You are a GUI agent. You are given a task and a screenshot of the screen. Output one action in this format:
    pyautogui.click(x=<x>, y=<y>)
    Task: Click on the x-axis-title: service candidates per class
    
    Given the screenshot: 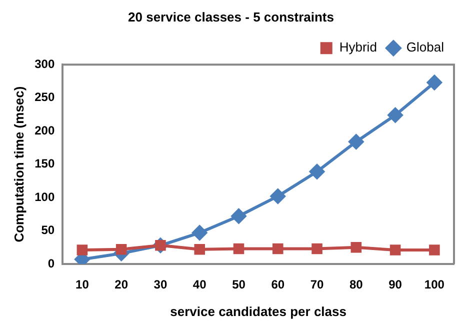 What is the action you would take?
    pyautogui.click(x=258, y=311)
    